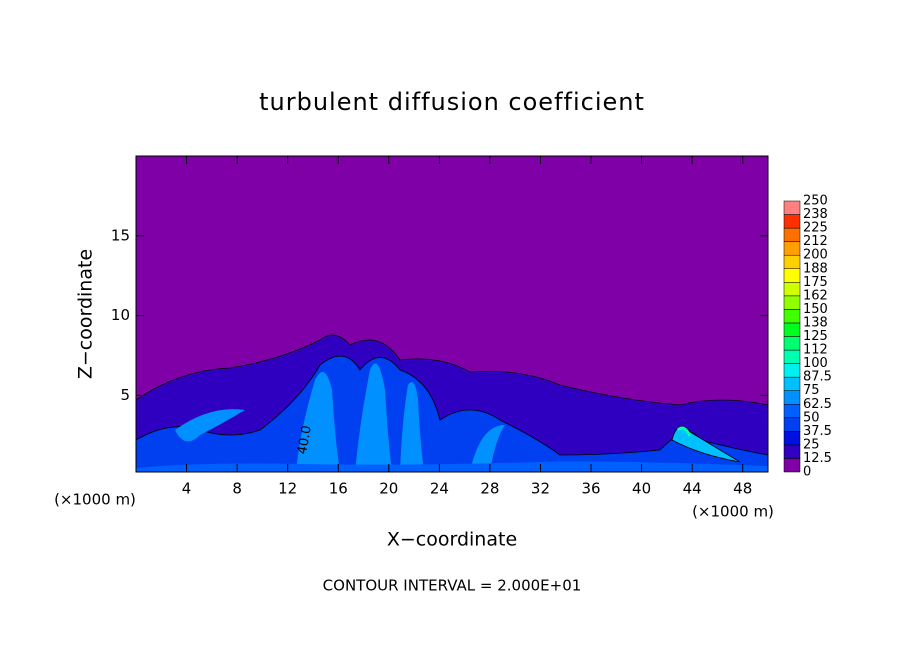  What do you see at coordinates (815, 350) in the screenshot?
I see `colorbar-label: 112` at bounding box center [815, 350].